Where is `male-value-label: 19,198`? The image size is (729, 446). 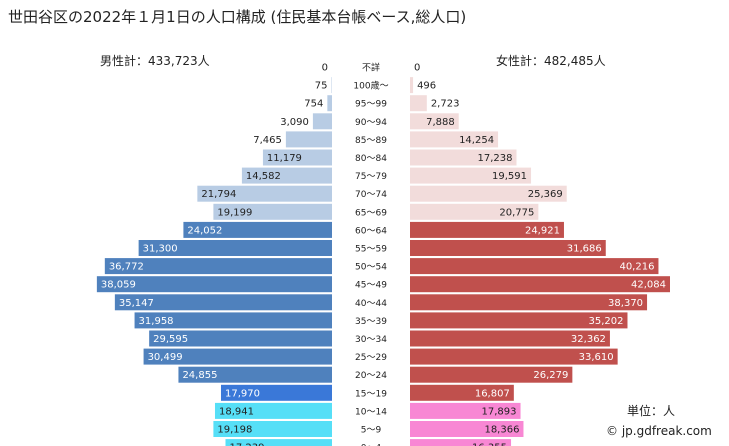
male-value-label: 19,198 is located at coordinates (234, 430).